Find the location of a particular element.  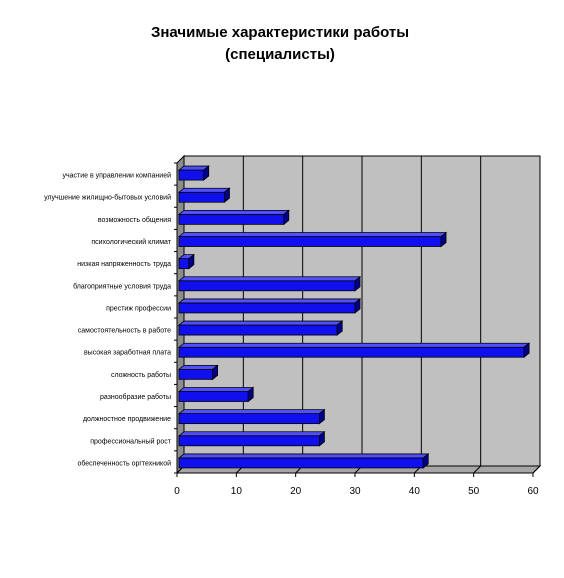

x-tick-label: 20 is located at coordinates (296, 491).